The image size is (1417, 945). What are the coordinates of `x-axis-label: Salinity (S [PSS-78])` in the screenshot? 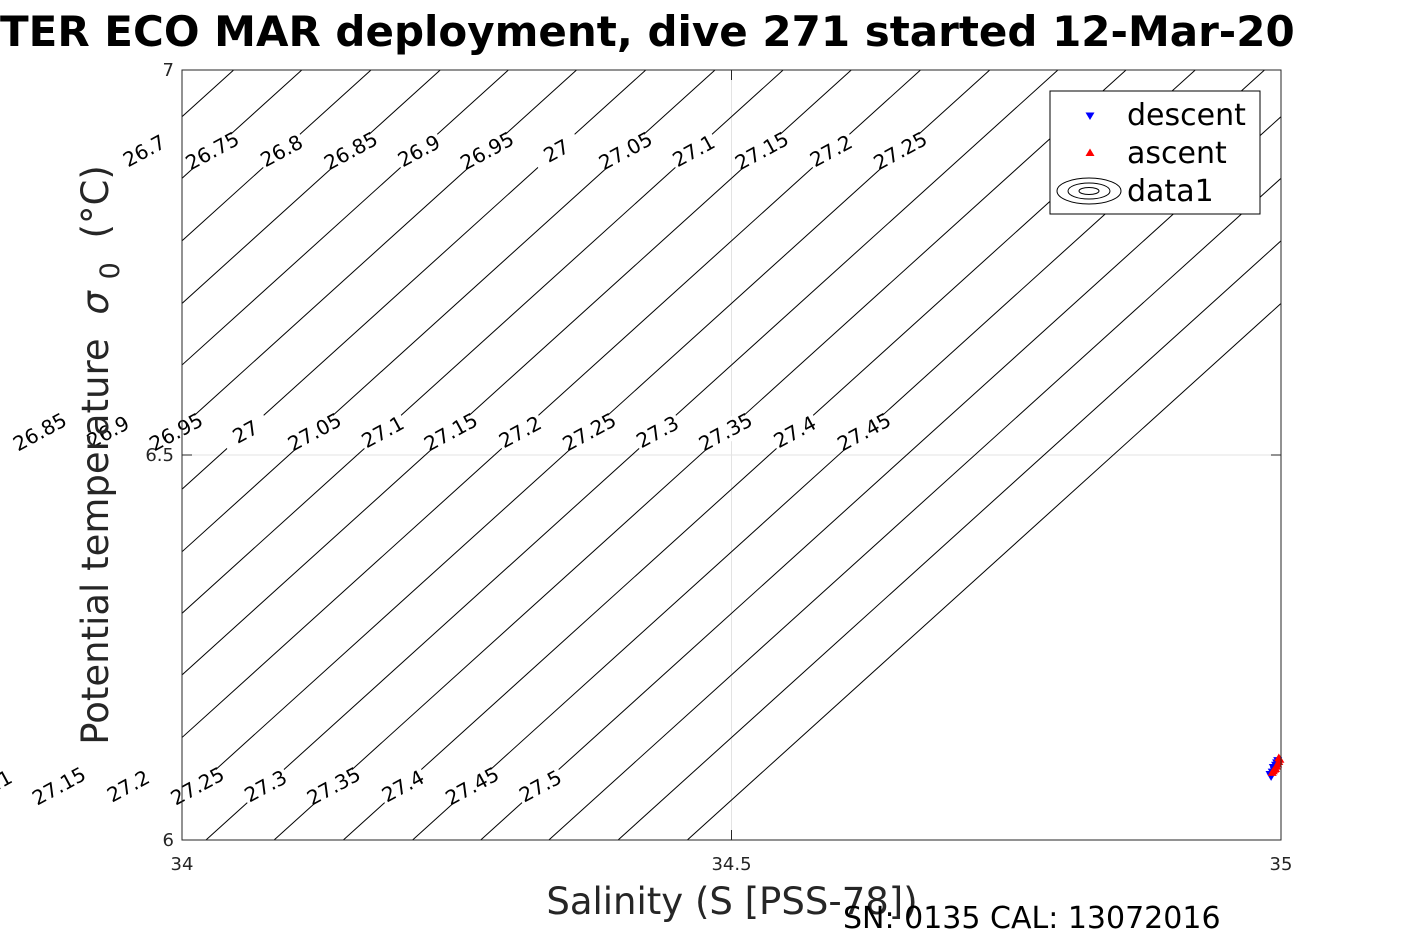 It's located at (731, 901).